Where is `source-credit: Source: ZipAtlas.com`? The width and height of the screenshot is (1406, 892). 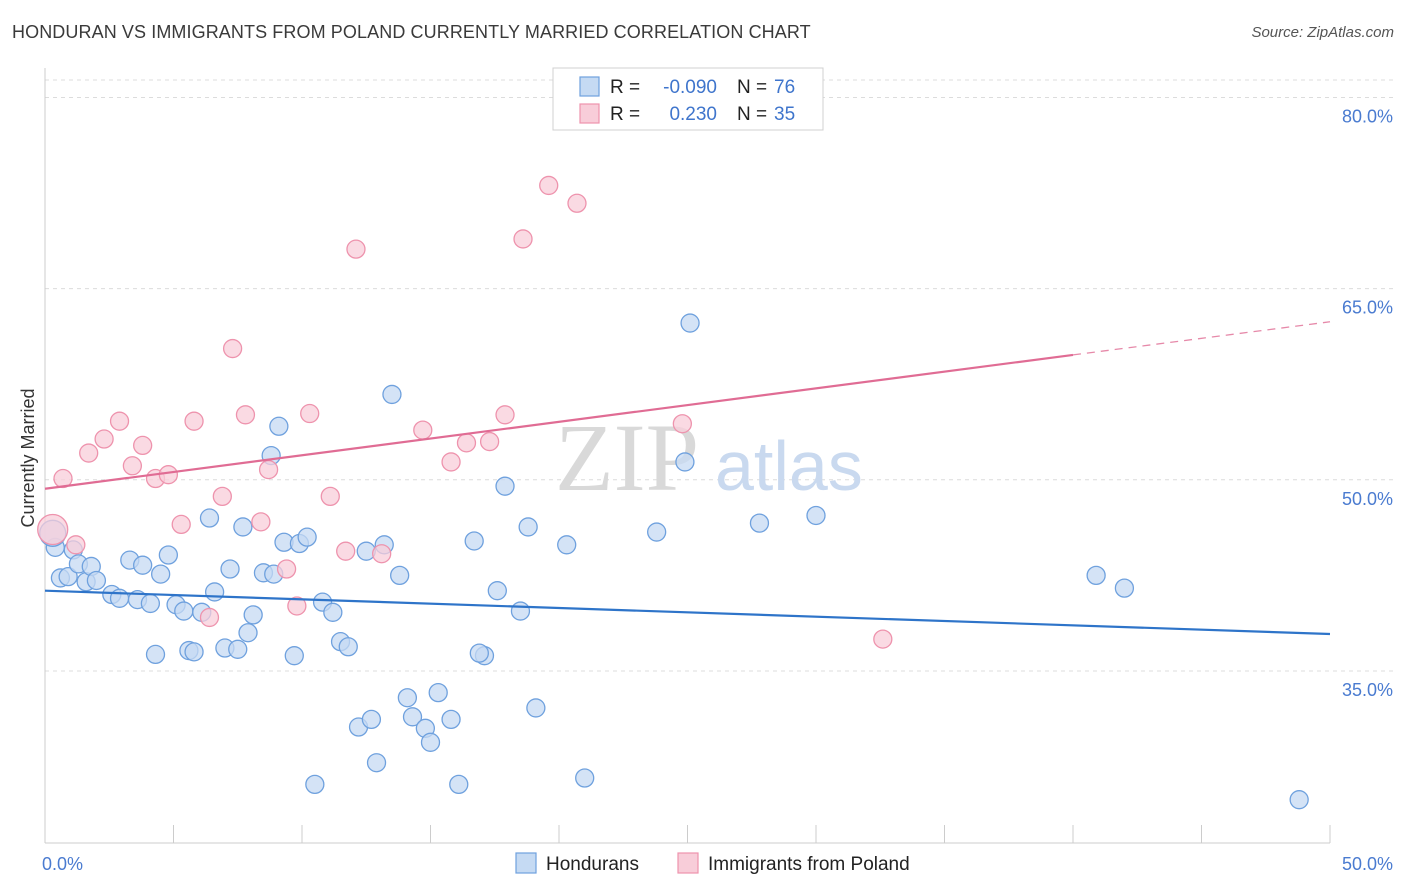
source-credit: Source: ZipAtlas.com is located at coordinates (1322, 32).